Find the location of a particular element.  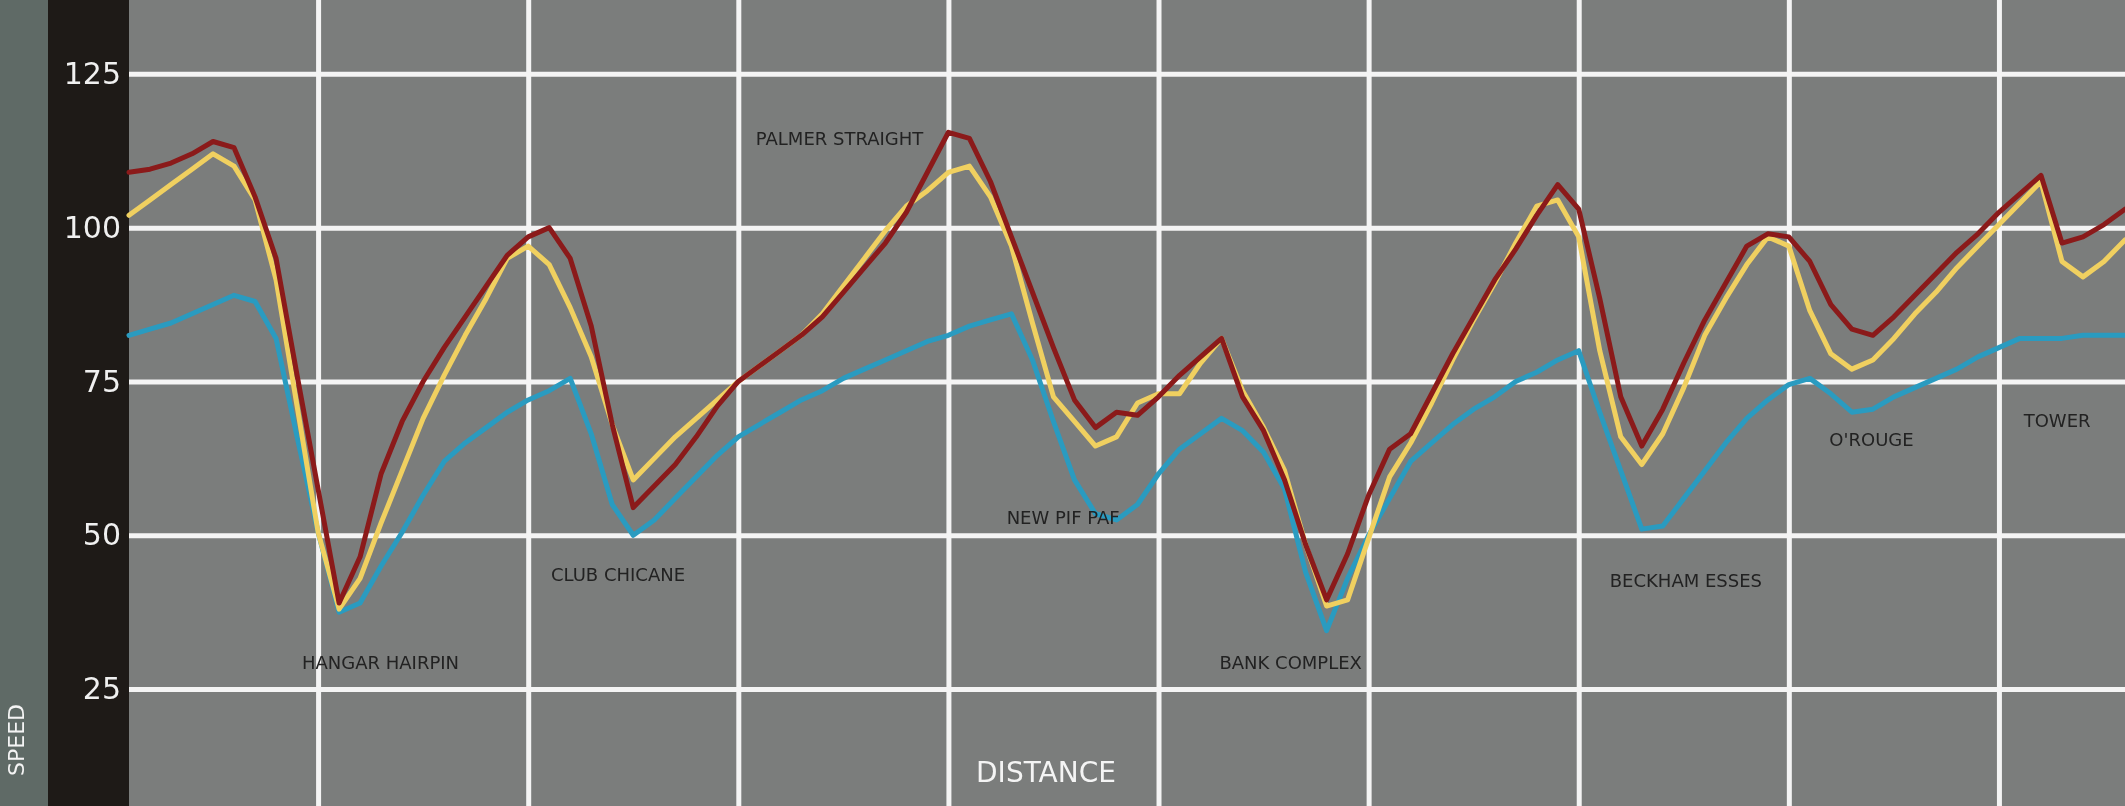

annotation: BECKHAM ESSES is located at coordinates (1685, 580).